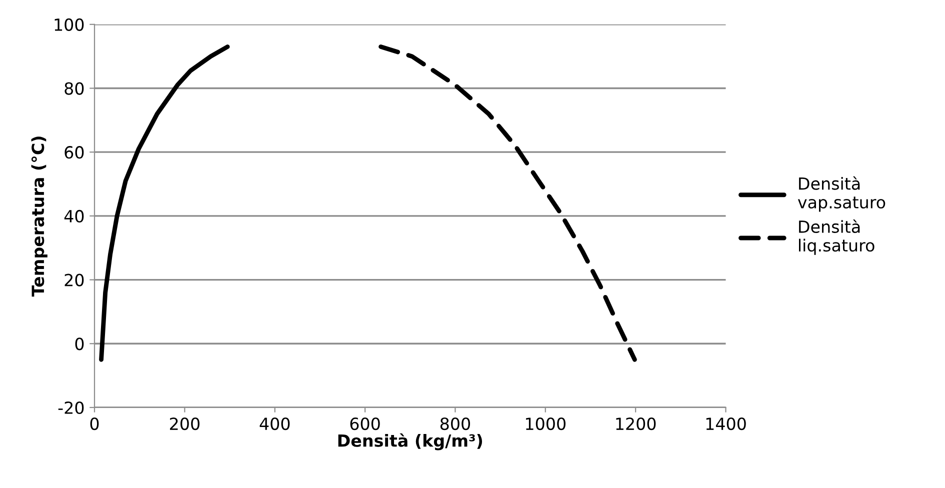 This screenshot has height=488, width=945. I want to click on x-tick-label: 400, so click(275, 423).